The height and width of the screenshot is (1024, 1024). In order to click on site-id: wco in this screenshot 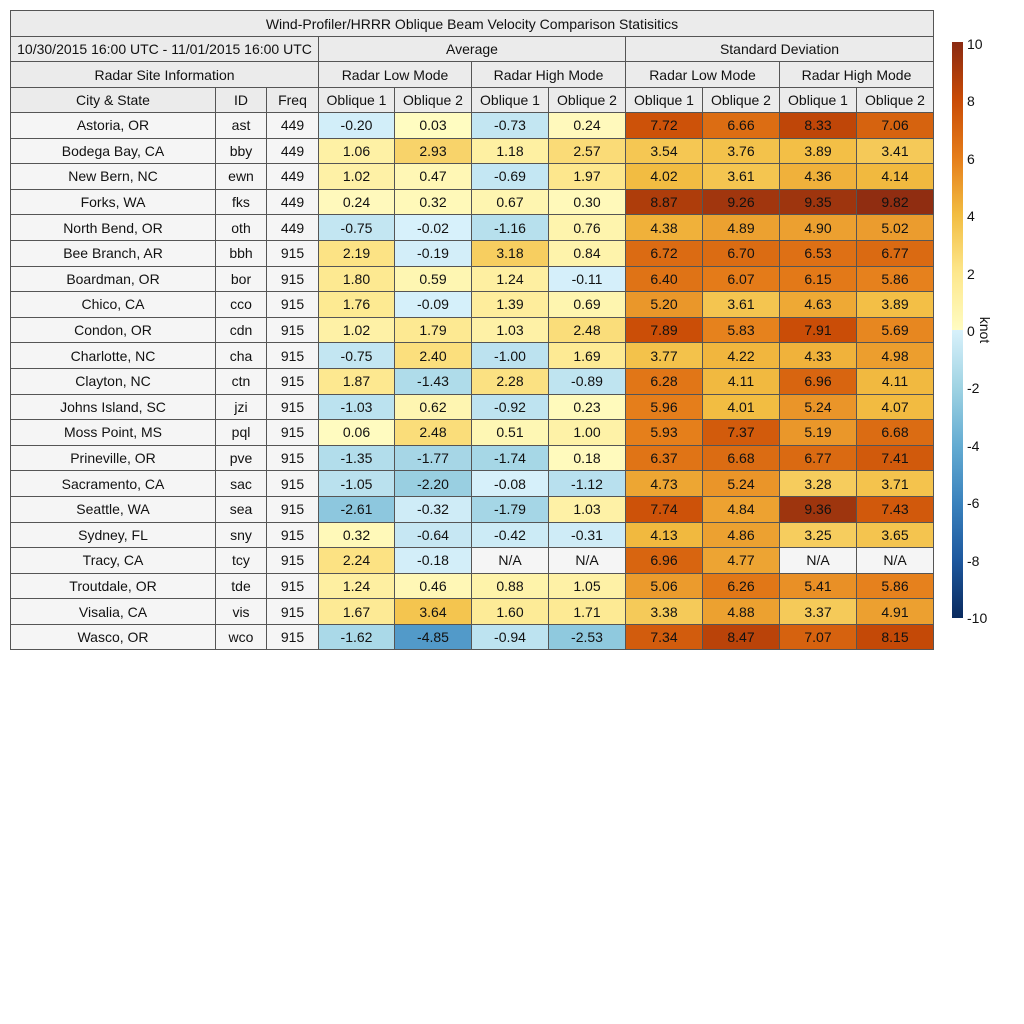, I will do `click(241, 637)`.